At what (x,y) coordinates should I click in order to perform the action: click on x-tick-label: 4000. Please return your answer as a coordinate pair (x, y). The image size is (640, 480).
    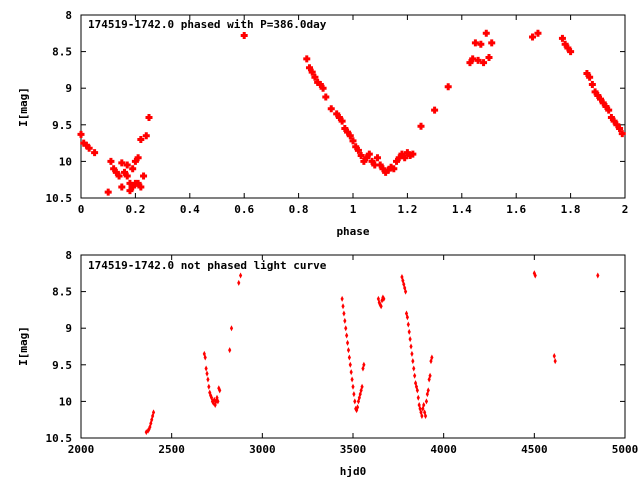
    Looking at the image, I should click on (443, 449).